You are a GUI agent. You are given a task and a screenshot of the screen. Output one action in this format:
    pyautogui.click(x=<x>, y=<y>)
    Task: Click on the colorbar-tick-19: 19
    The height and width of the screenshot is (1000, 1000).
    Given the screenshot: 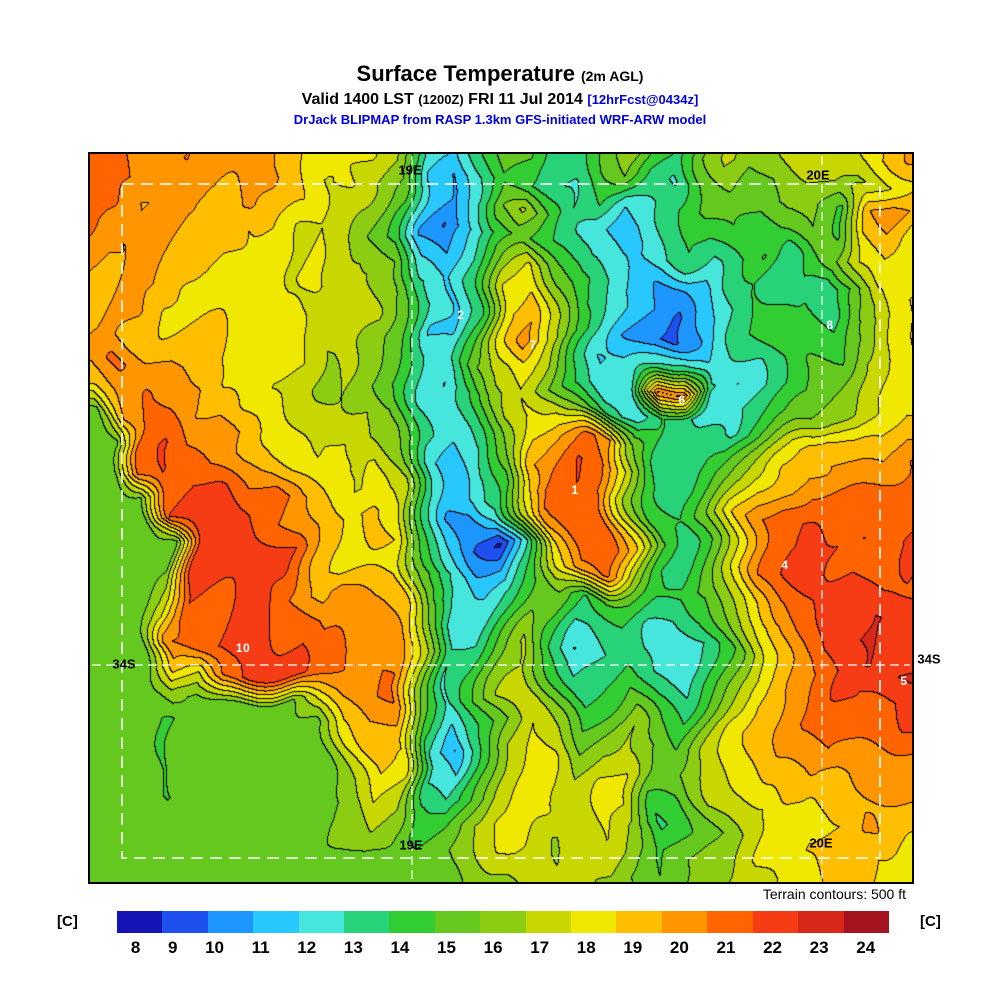 What is the action you would take?
    pyautogui.click(x=633, y=947)
    